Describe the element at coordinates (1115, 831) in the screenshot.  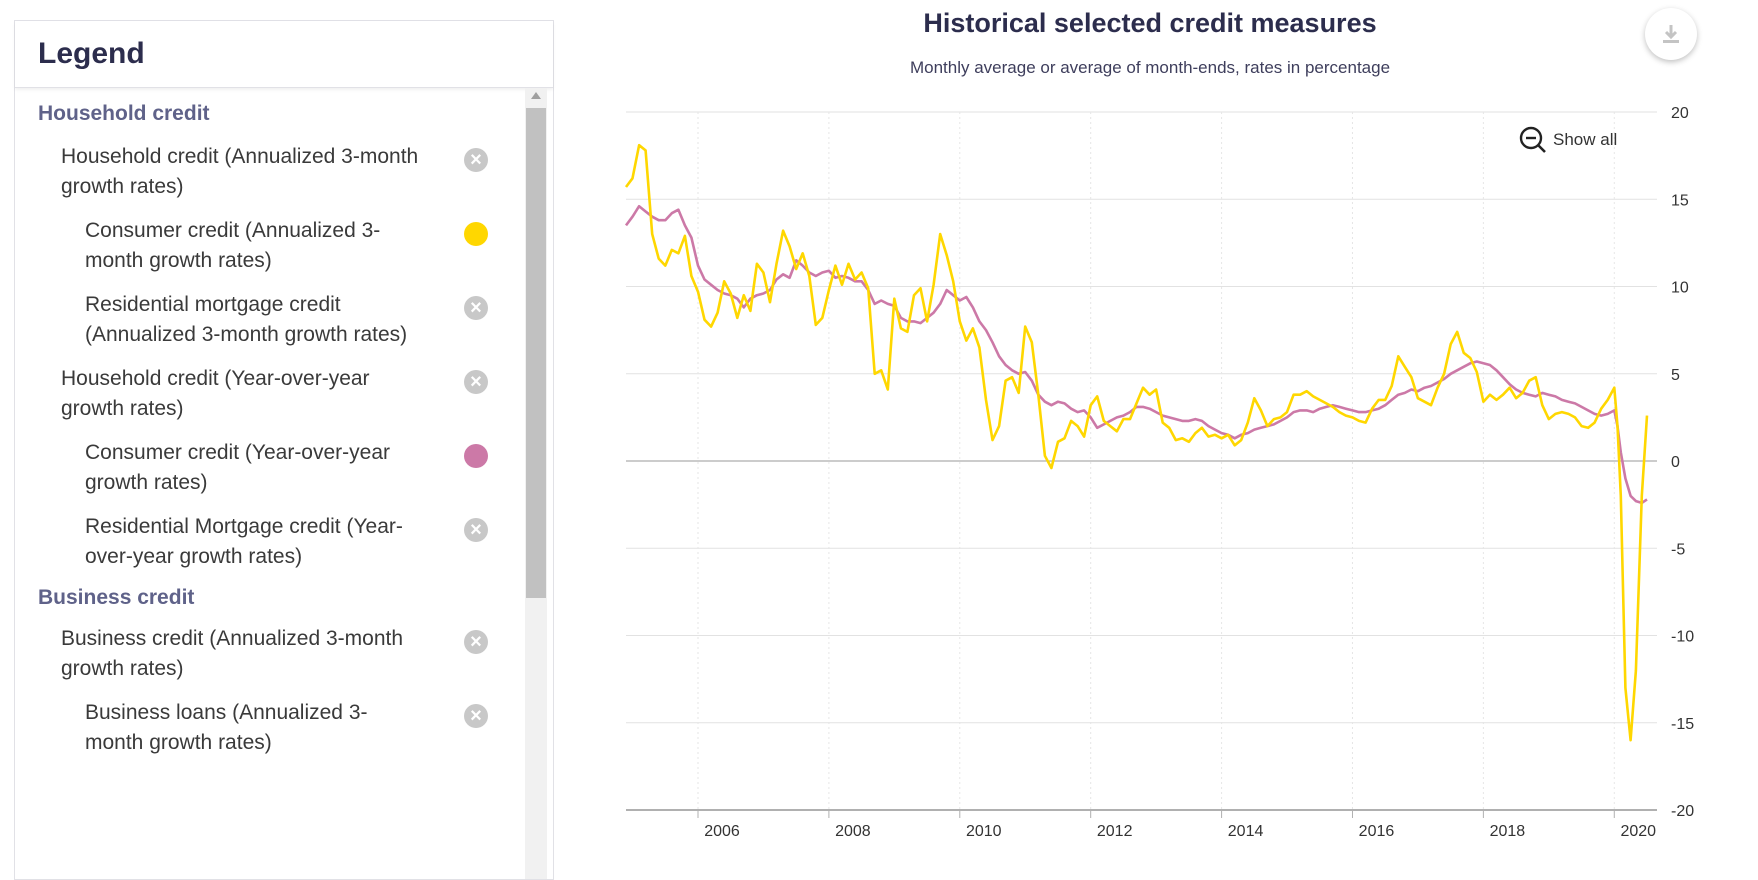
I see `x-tick-label: 2012` at that location.